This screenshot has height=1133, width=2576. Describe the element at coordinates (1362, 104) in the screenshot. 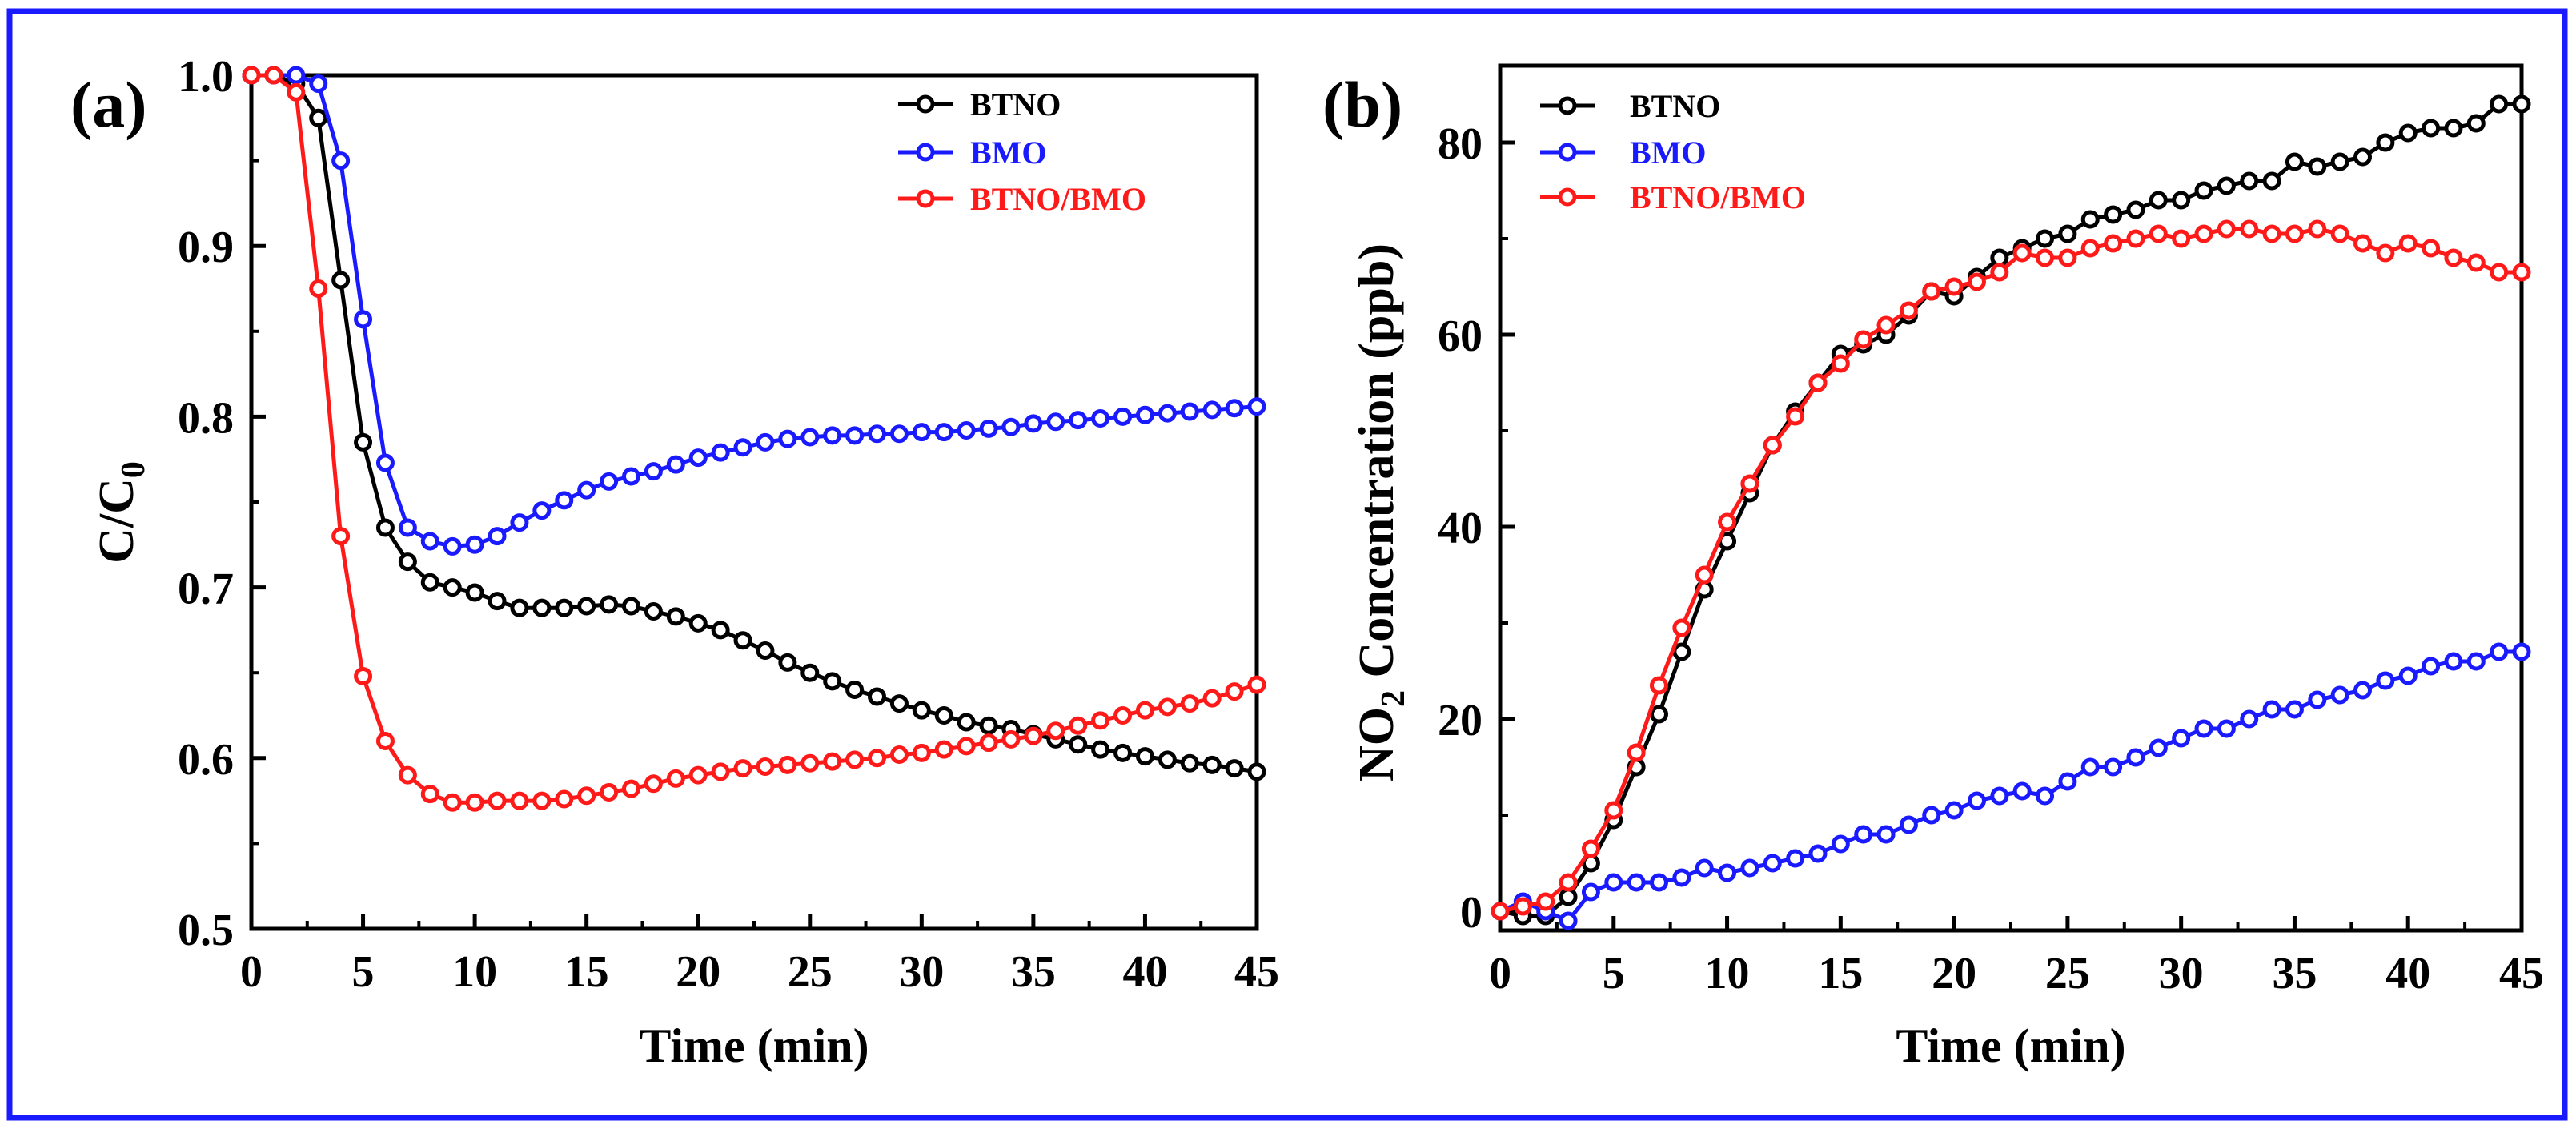

I see `panel-label-b: (b)` at that location.